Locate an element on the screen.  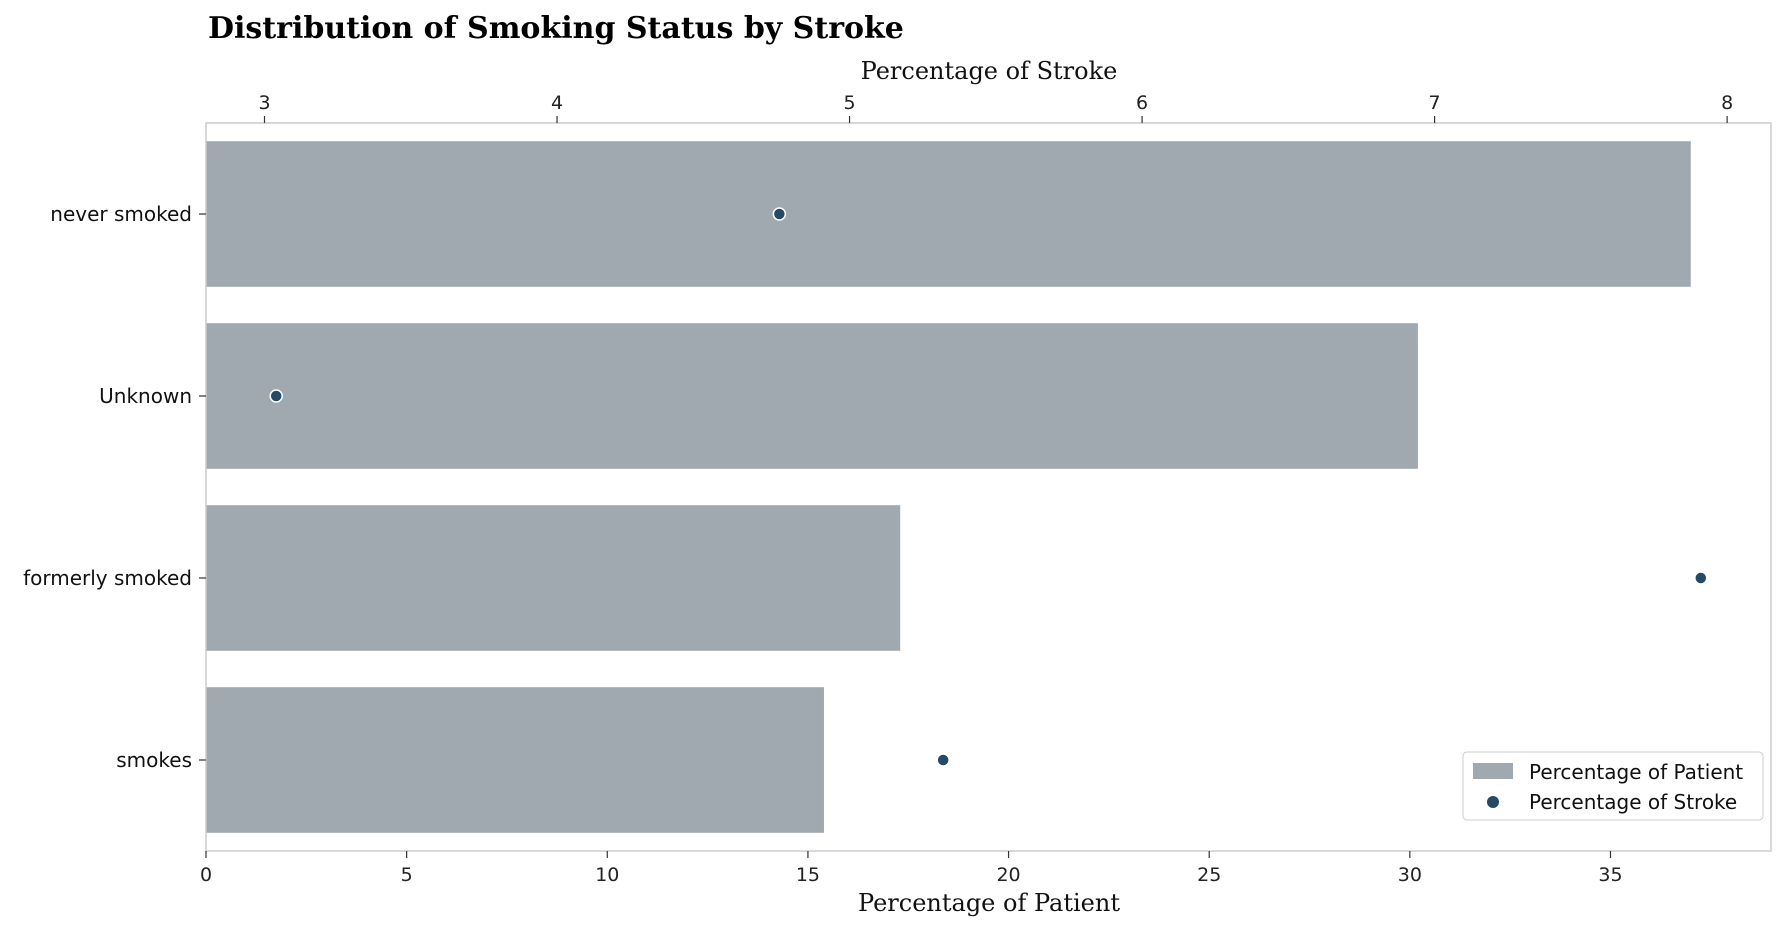
bottom-tick-label: 5 is located at coordinates (407, 875).